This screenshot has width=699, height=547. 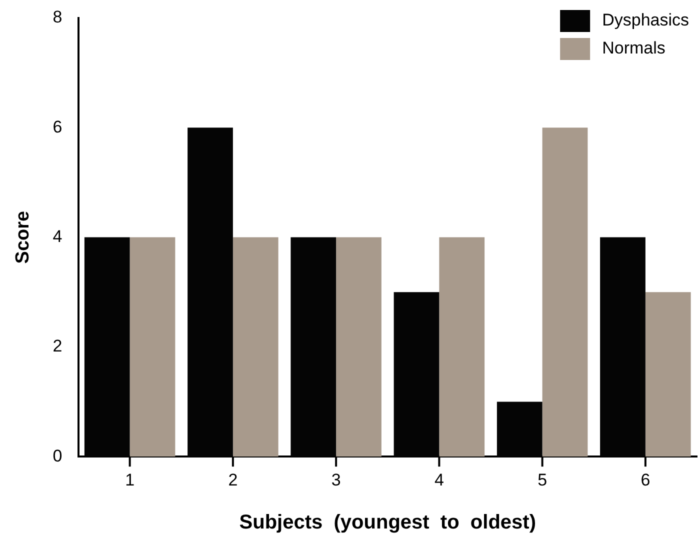 I want to click on x-tick-label: 6, so click(x=645, y=480).